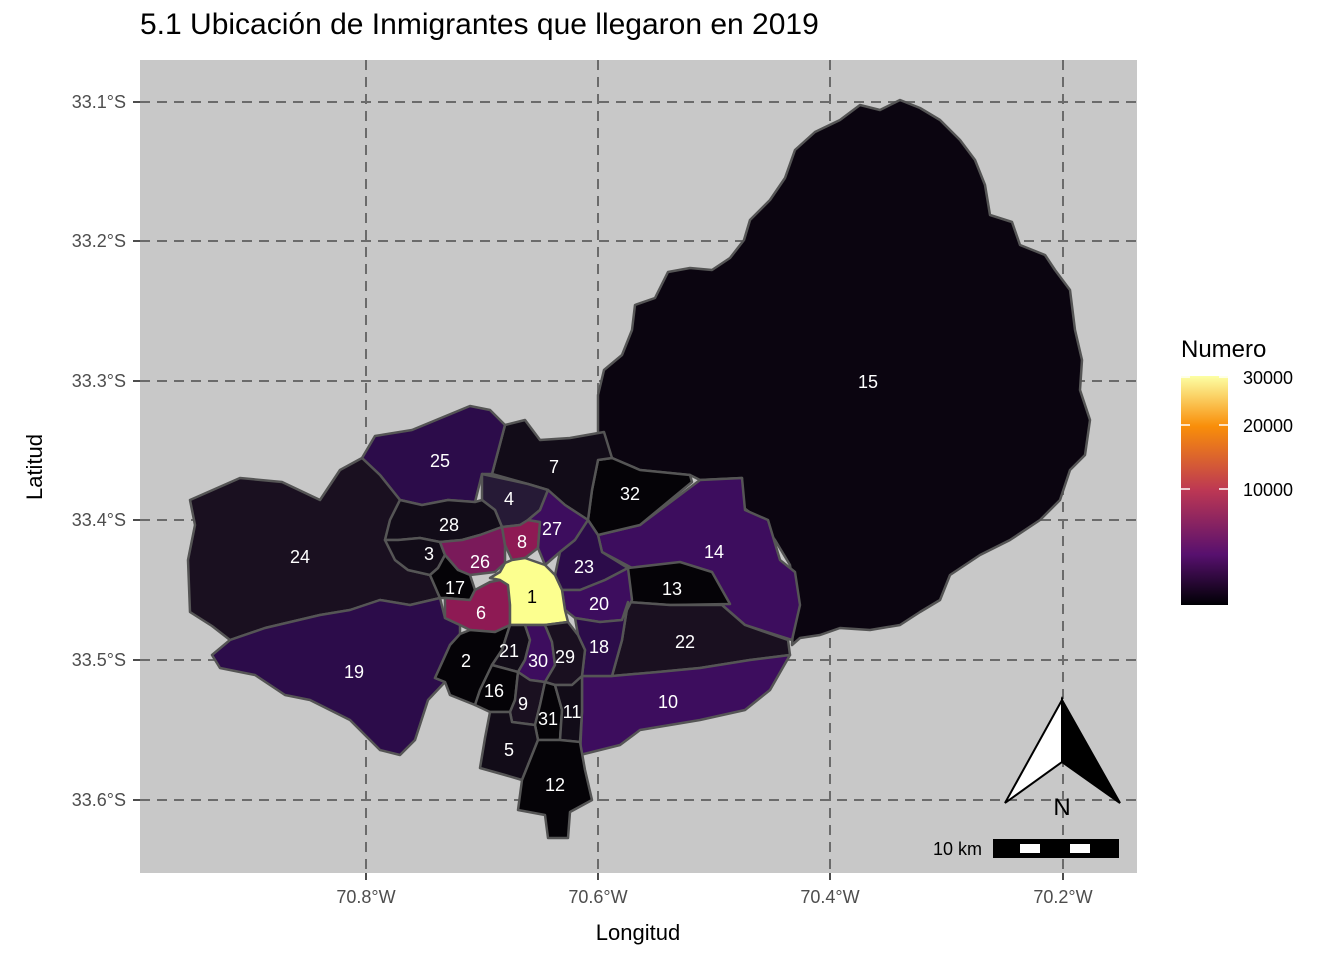  I want to click on region-label-15: 15, so click(868, 382).